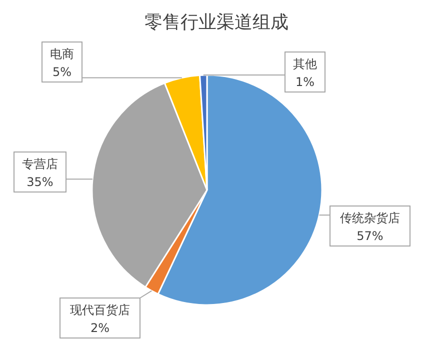 The image size is (437, 347). Describe the element at coordinates (305, 64) in the screenshot. I see `slice-label: 其他` at that location.